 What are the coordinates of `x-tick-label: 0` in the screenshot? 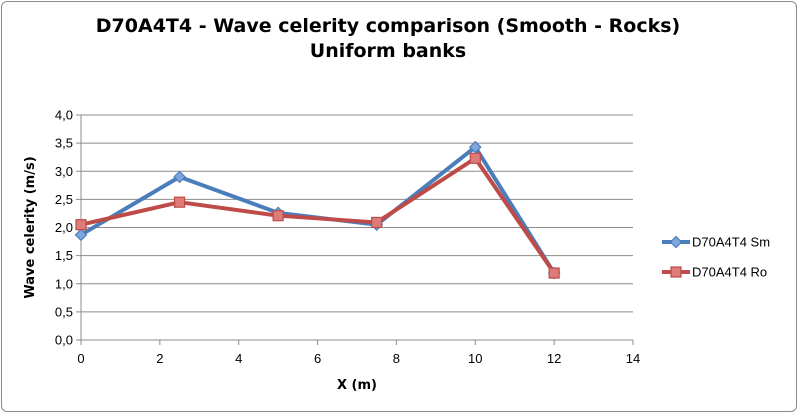 It's located at (80, 358).